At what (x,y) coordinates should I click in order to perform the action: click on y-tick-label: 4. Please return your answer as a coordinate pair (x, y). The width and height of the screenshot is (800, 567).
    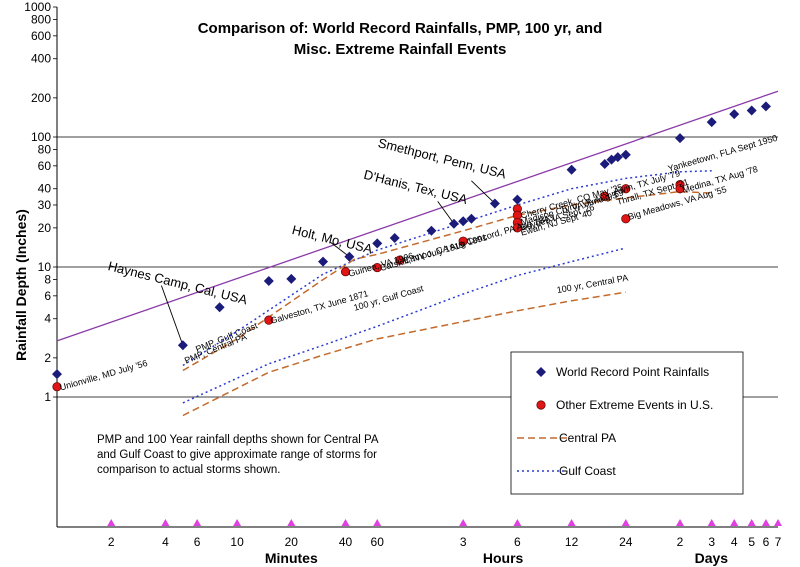
    Looking at the image, I should click on (47, 319).